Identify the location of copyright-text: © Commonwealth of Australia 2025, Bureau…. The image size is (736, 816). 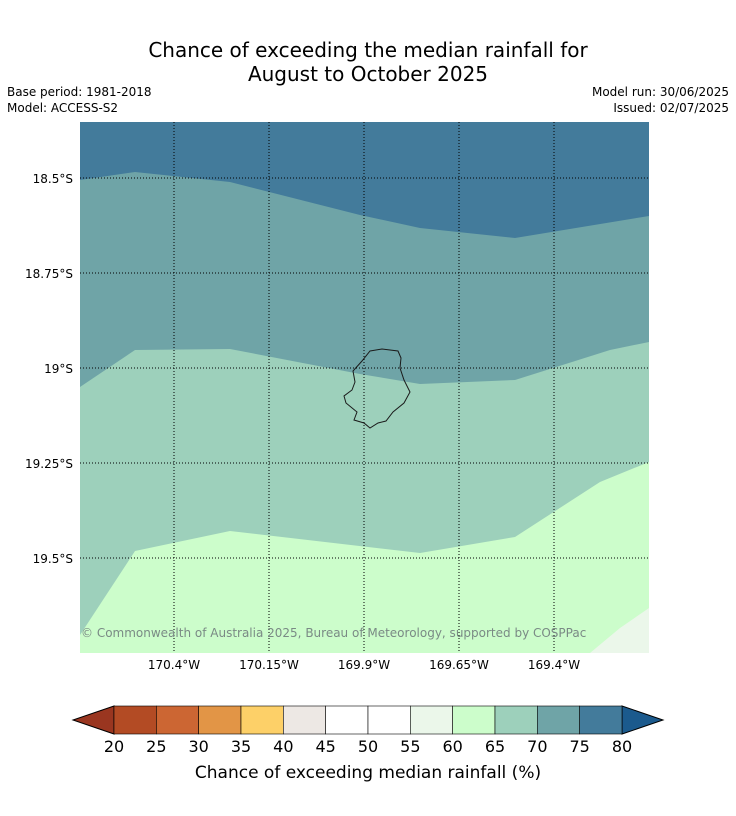
(333, 633).